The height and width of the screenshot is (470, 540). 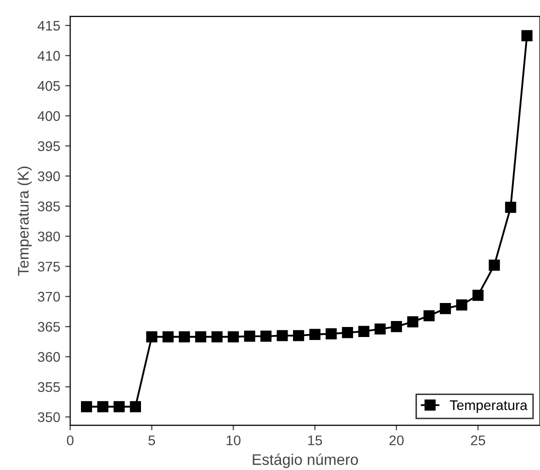 What do you see at coordinates (152, 441) in the screenshot?
I see `x-tick-label: 5` at bounding box center [152, 441].